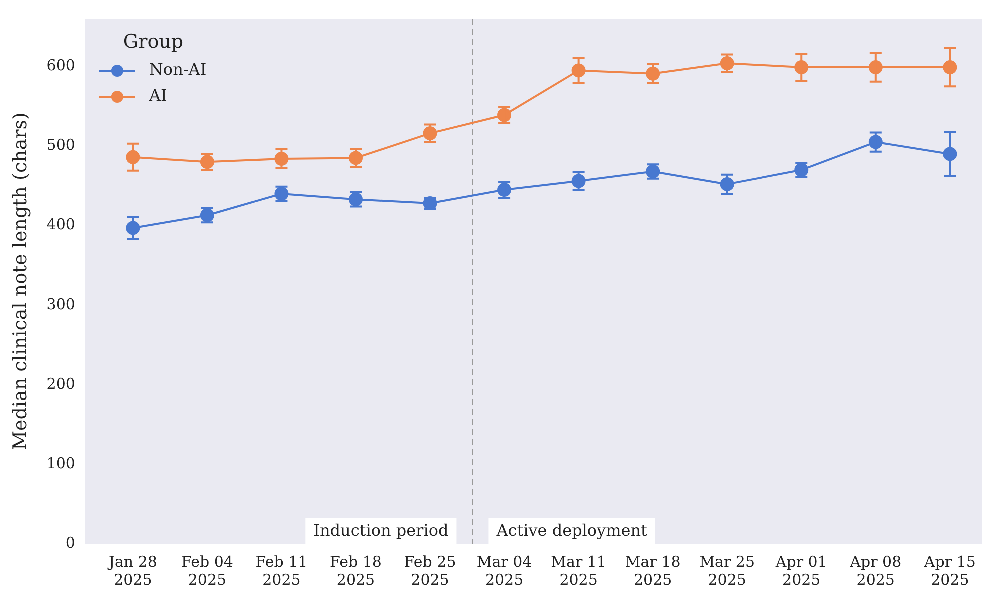 This screenshot has height=602, width=990. Describe the element at coordinates (381, 530) in the screenshot. I see `annotation: Induction period` at that location.